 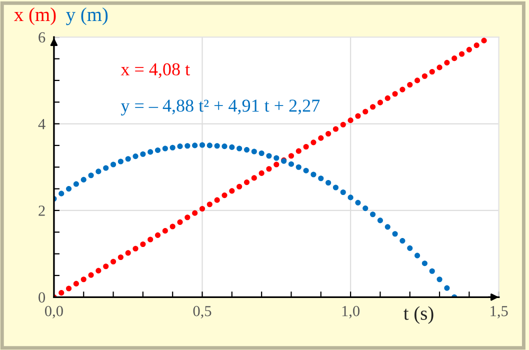 What do you see at coordinates (202, 312) in the screenshot?
I see `x-tick-label: 0,5` at bounding box center [202, 312].